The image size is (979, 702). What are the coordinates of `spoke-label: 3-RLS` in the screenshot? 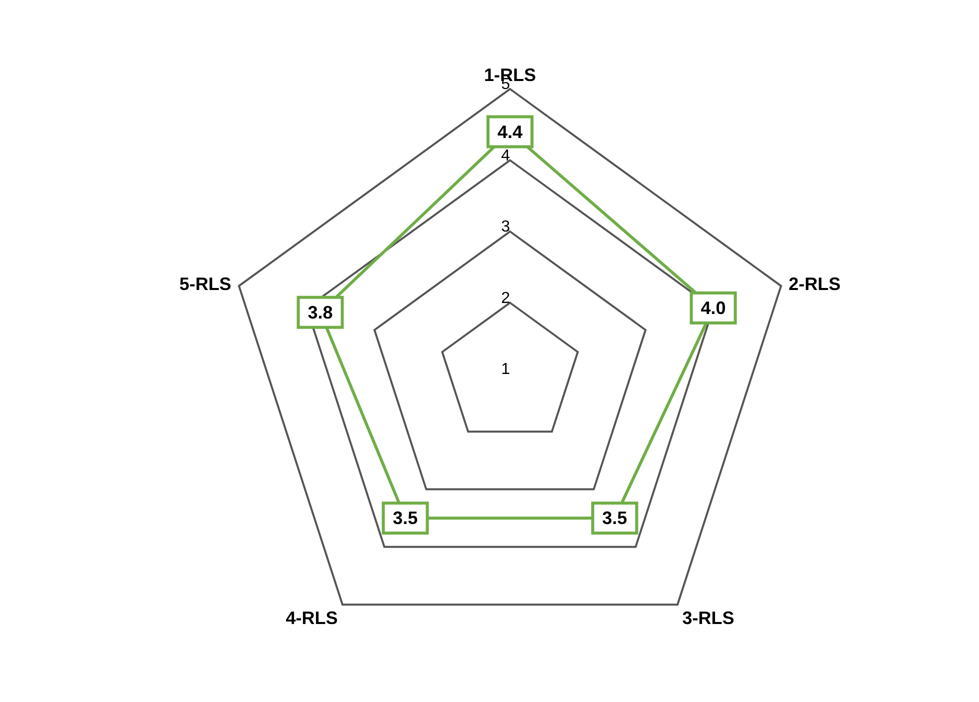 It's located at (708, 618).